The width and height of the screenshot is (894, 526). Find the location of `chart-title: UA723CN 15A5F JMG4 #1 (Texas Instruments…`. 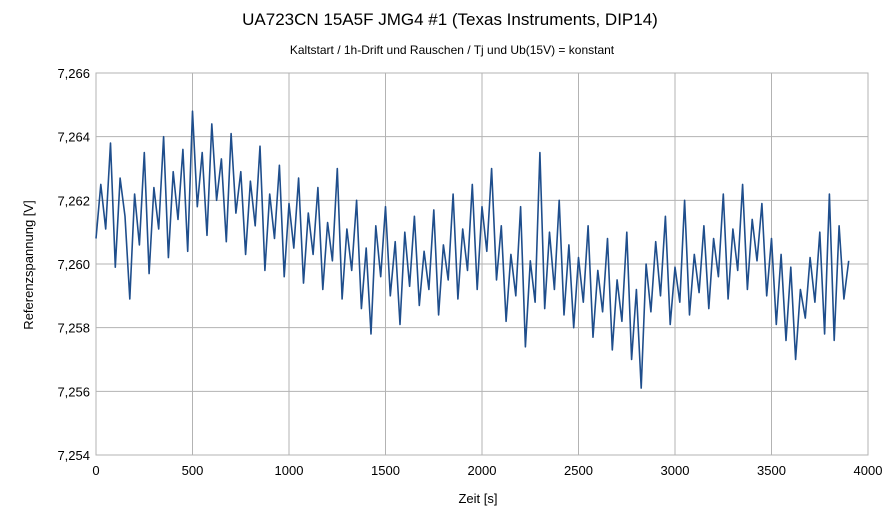

chart-title: UA723CN 15A5F JMG4 #1 (Texas Instruments… is located at coordinates (450, 19).